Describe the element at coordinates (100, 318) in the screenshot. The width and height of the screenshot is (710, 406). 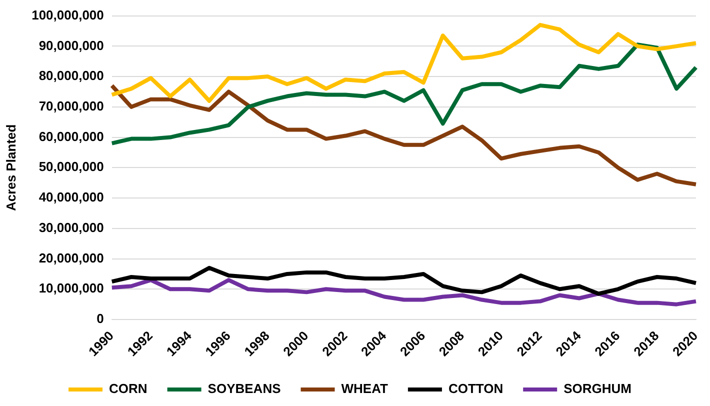
I see `y-tick-label: 0` at that location.